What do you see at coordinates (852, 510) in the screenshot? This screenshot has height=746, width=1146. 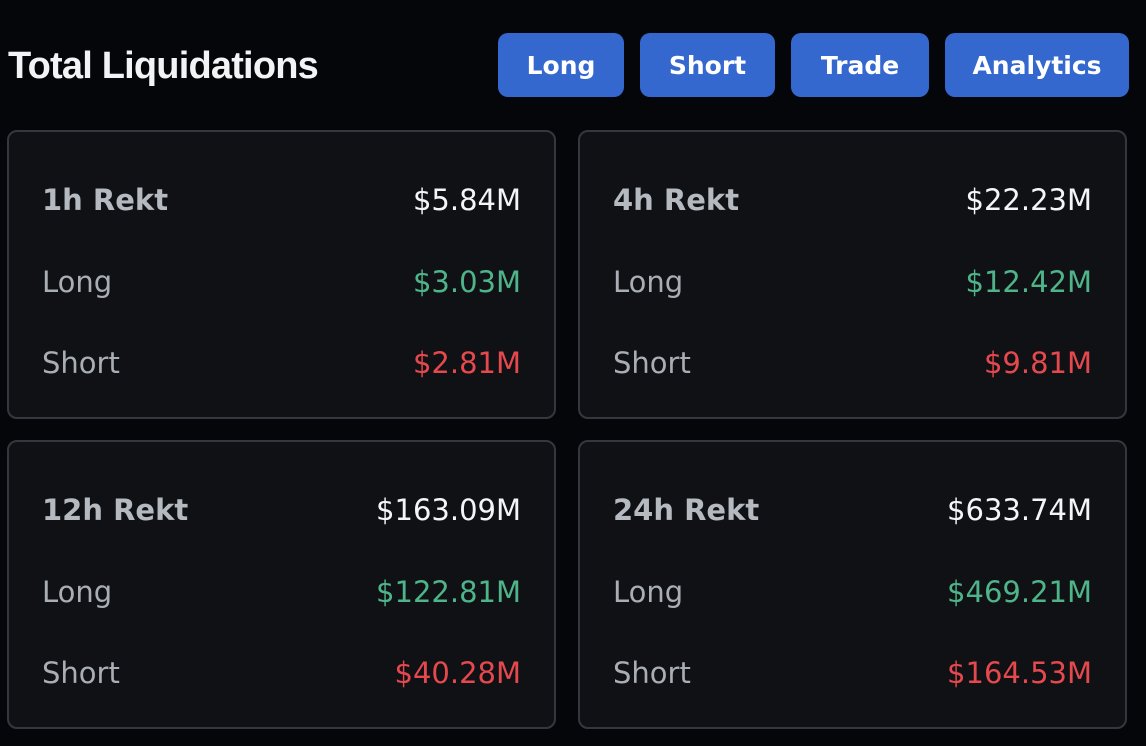 I see `total-row: 24h Rekt $633.74M` at bounding box center [852, 510].